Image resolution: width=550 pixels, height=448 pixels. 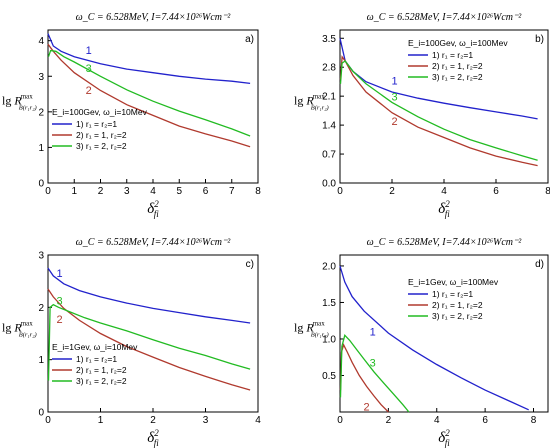 What do you see at coordinates (250, 264) in the screenshot?
I see `panel-label: c)` at bounding box center [250, 264].